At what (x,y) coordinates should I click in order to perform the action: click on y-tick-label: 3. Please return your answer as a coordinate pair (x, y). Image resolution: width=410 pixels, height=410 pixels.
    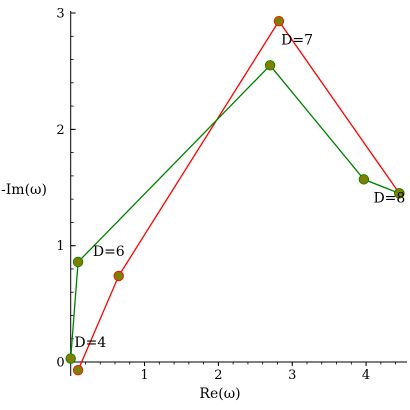
    Looking at the image, I should click on (60, 14).